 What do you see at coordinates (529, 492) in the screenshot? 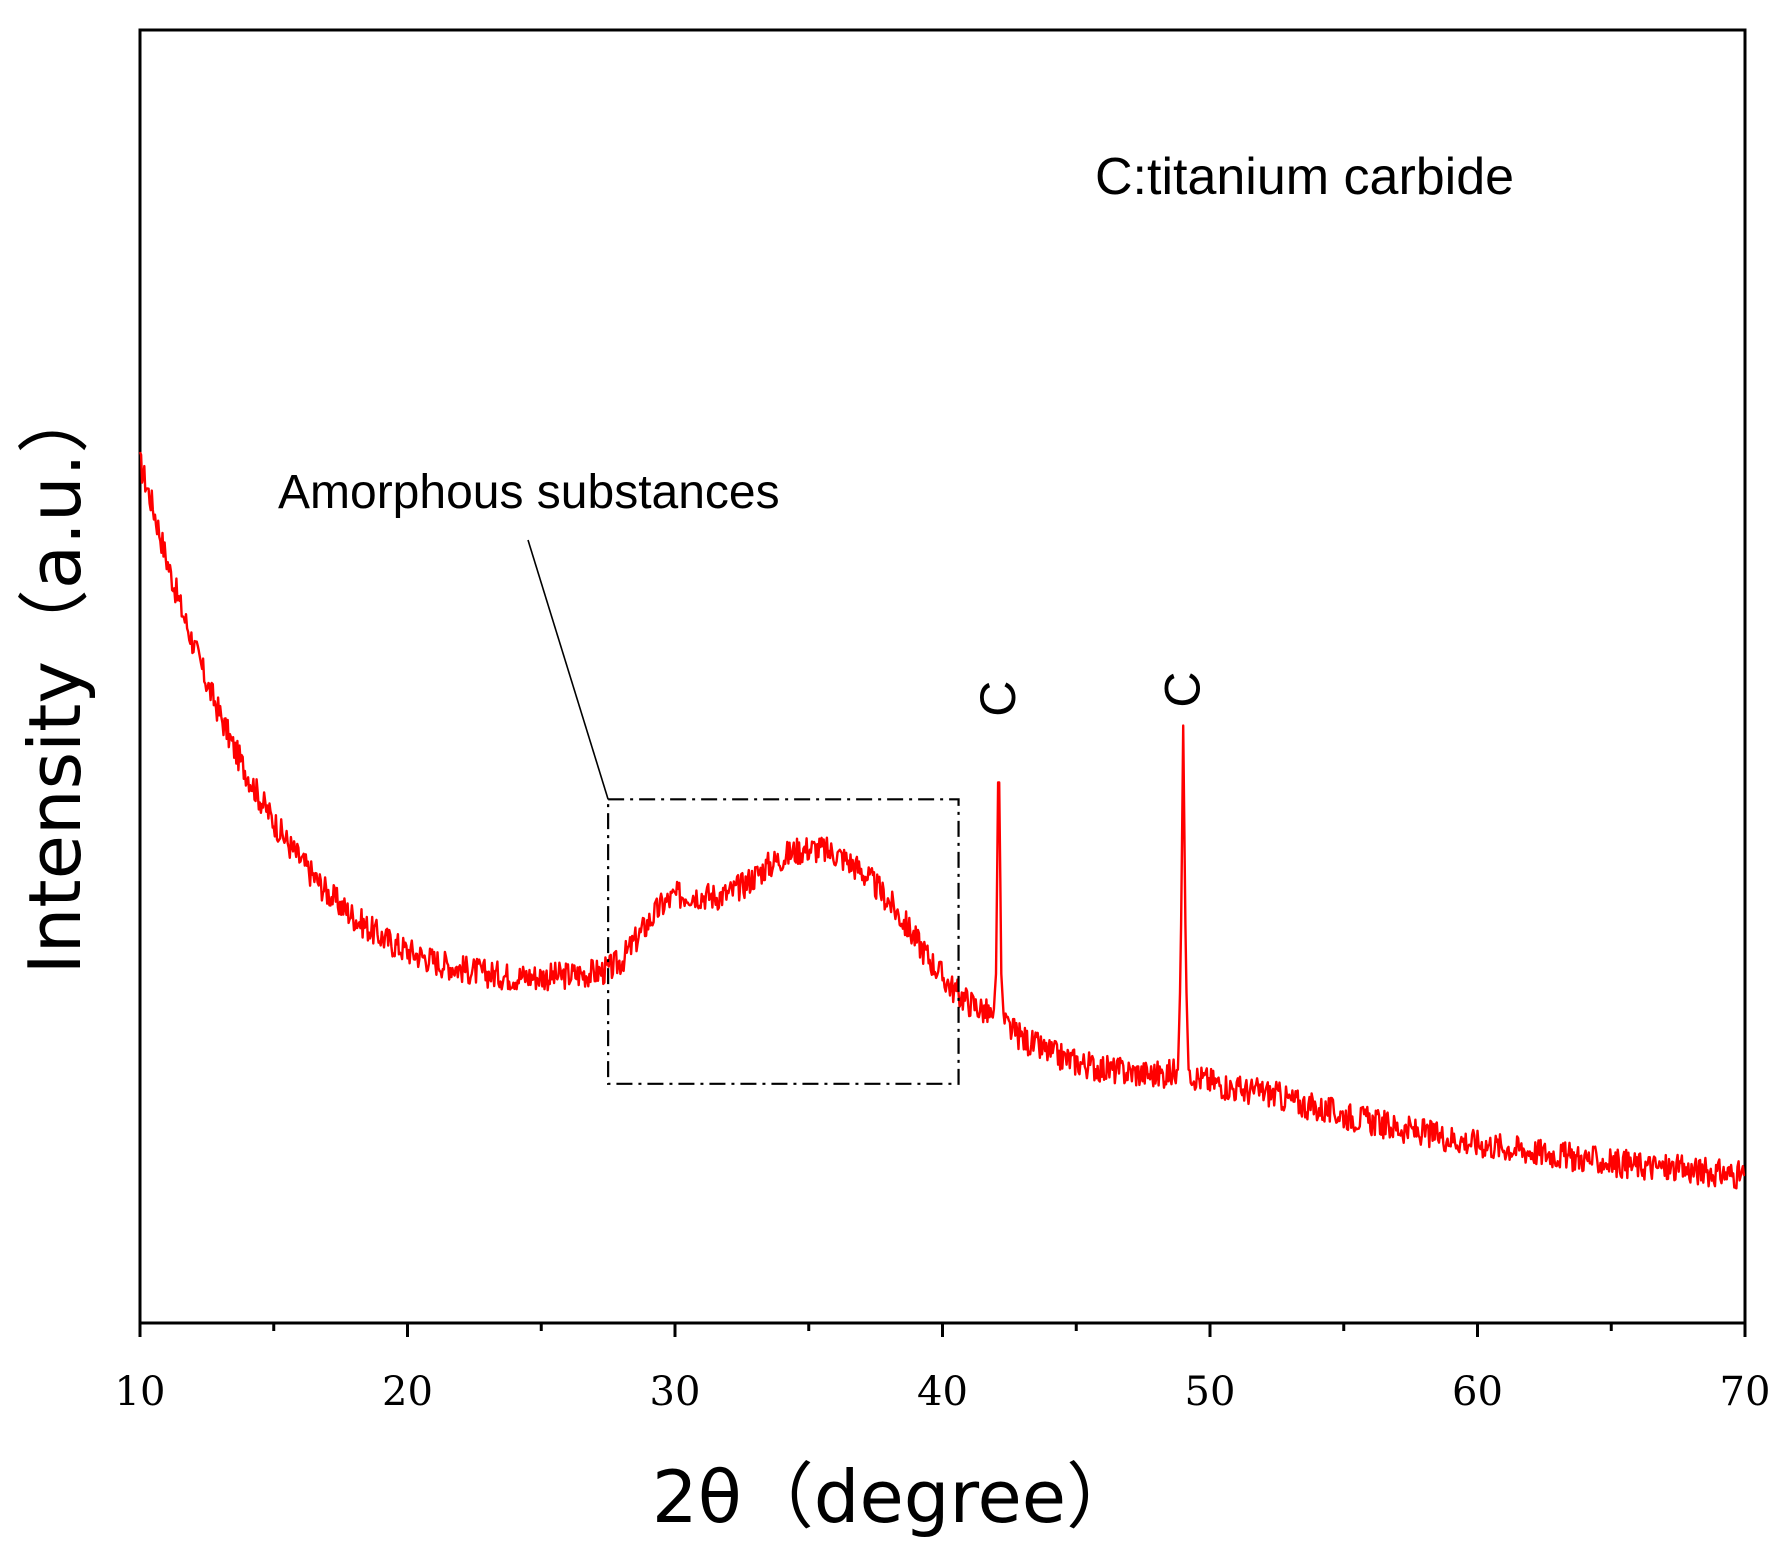
I see `amorphous-region-label: Amorphous substances` at bounding box center [529, 492].